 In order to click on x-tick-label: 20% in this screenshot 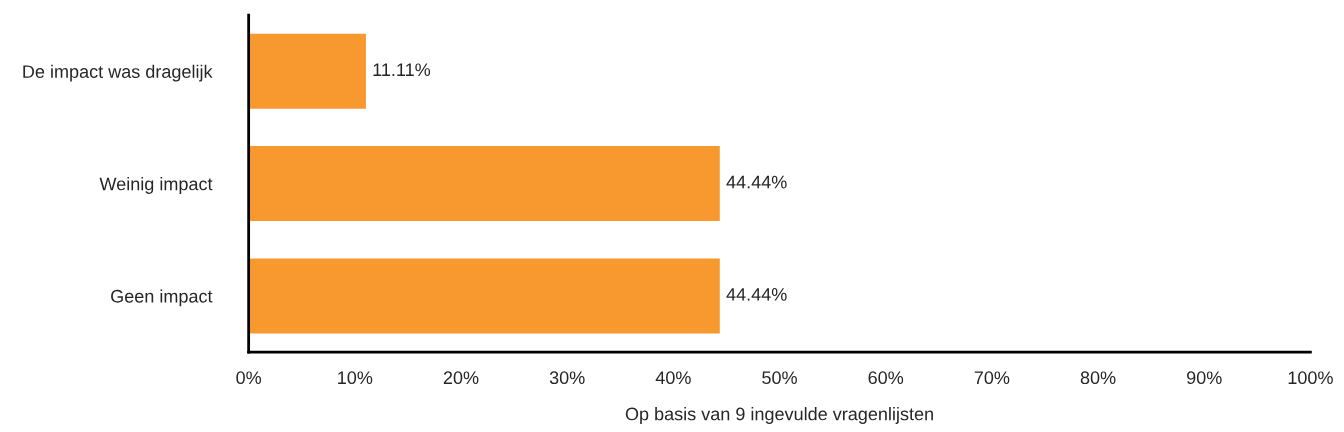, I will do `click(461, 378)`.